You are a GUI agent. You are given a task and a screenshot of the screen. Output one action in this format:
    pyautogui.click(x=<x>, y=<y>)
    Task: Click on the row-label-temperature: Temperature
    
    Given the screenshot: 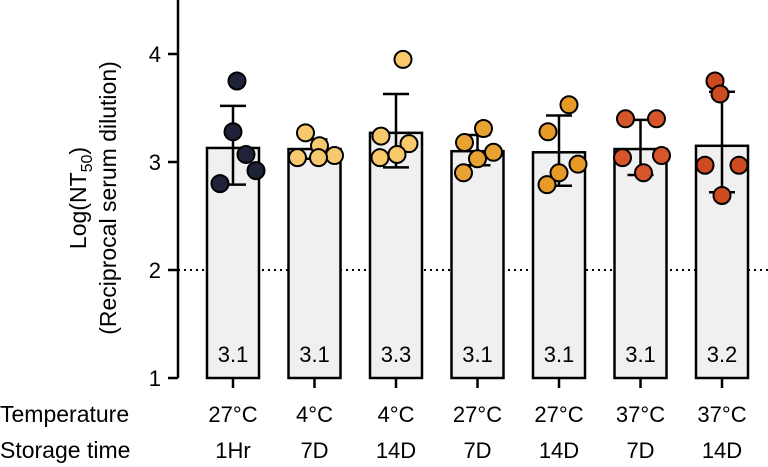 What is the action you would take?
    pyautogui.click(x=64, y=414)
    